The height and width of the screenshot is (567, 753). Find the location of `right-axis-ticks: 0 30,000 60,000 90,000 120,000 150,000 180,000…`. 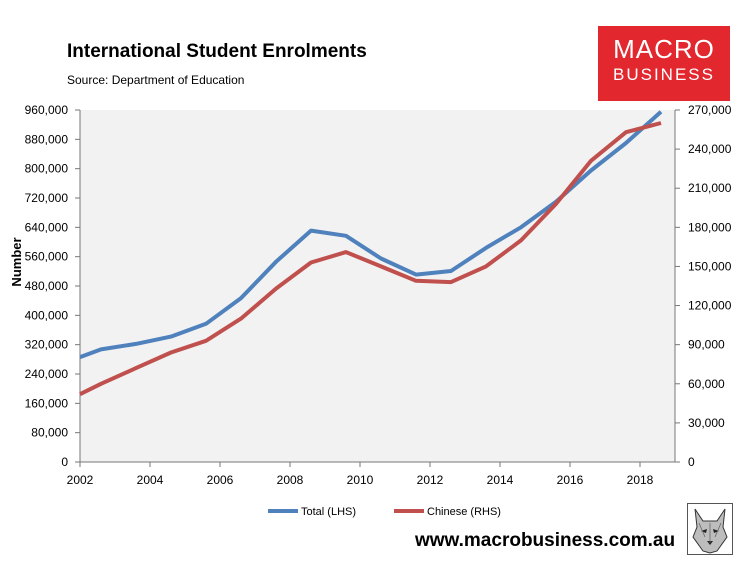

right-axis-ticks: 0 30,000 60,000 90,000 120,000 150,000 180,000… is located at coordinates (703, 286).